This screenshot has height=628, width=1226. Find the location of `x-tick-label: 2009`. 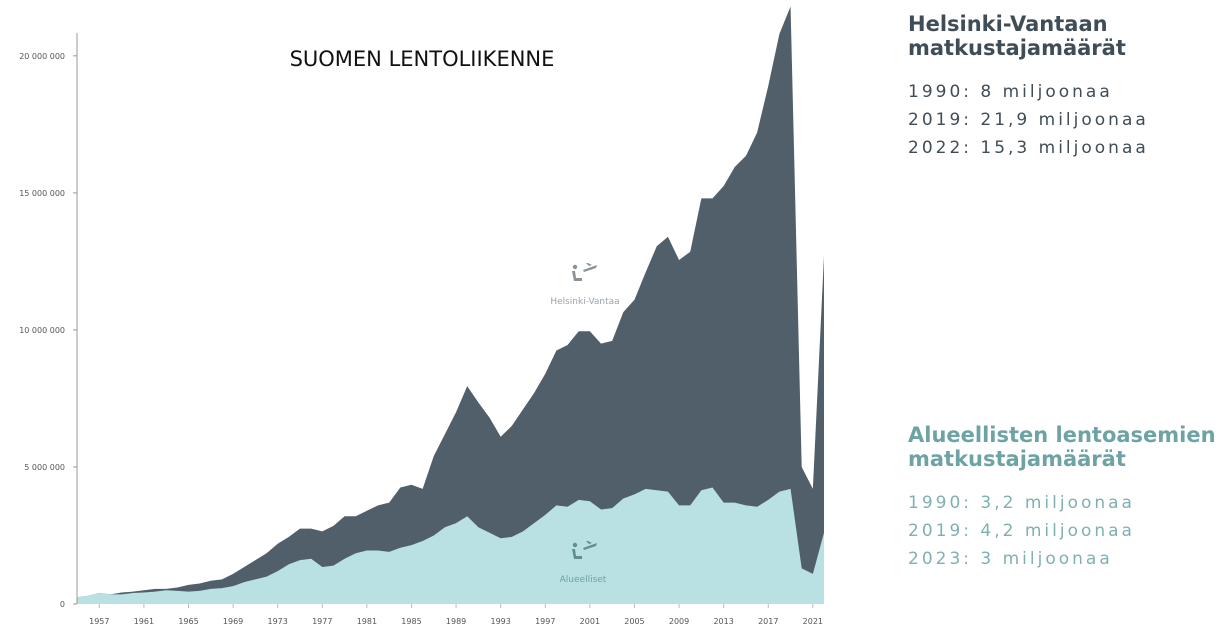

x-tick-label: 2009 is located at coordinates (679, 621).